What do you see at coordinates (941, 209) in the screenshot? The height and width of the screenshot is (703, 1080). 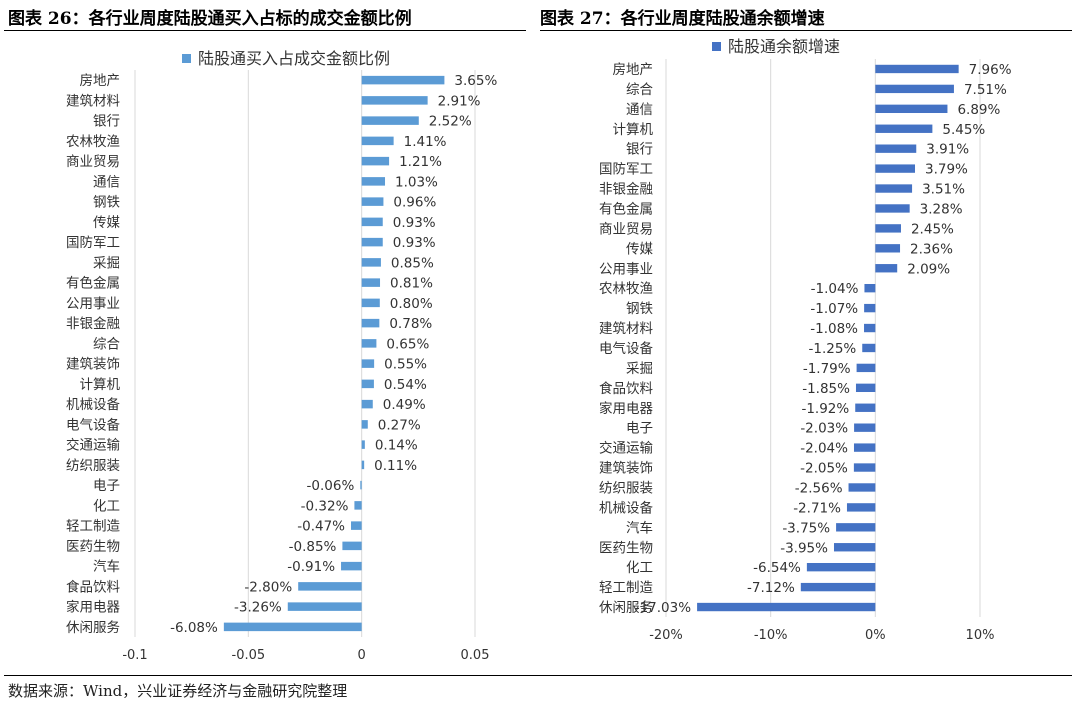 I see `right-data-label: 3.28%` at bounding box center [941, 209].